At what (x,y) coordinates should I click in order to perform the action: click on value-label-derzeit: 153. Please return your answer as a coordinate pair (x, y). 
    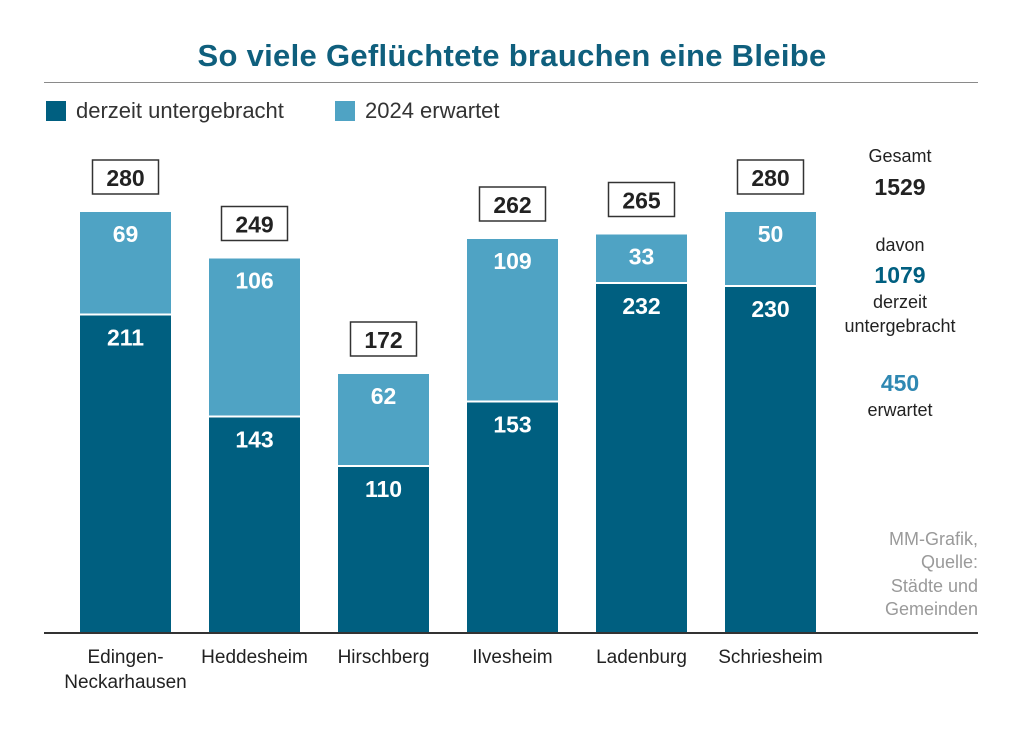
    Looking at the image, I should click on (512, 425).